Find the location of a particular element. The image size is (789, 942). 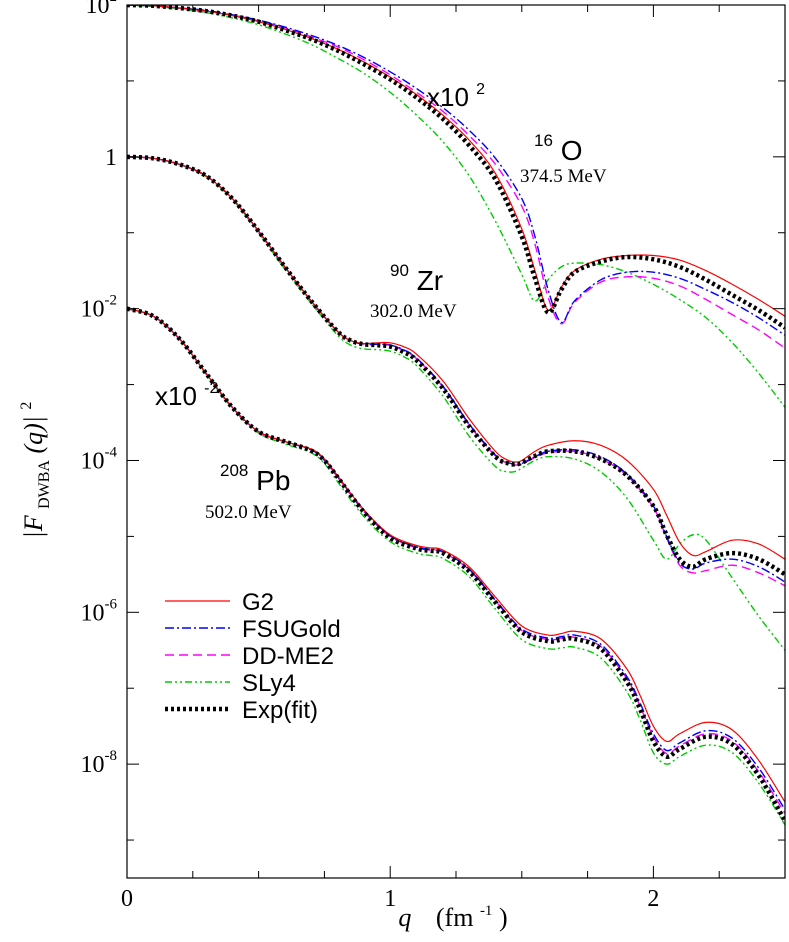

y-tick-label: 102 is located at coordinates (102, 9).